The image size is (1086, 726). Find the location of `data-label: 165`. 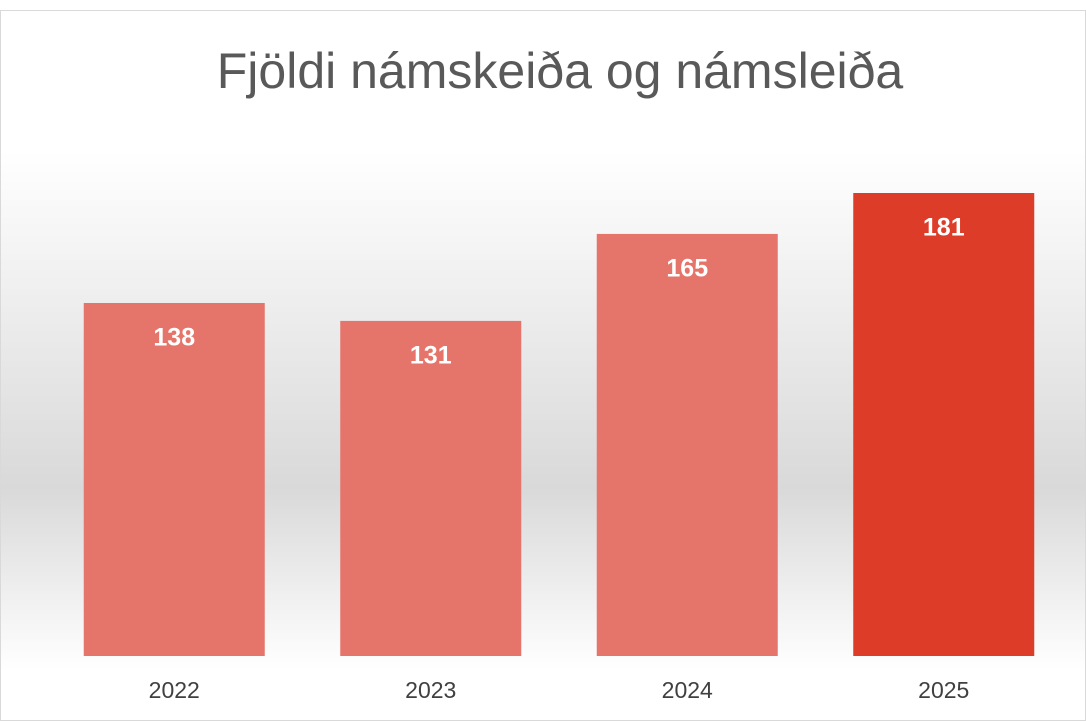

data-label: 165 is located at coordinates (687, 269).